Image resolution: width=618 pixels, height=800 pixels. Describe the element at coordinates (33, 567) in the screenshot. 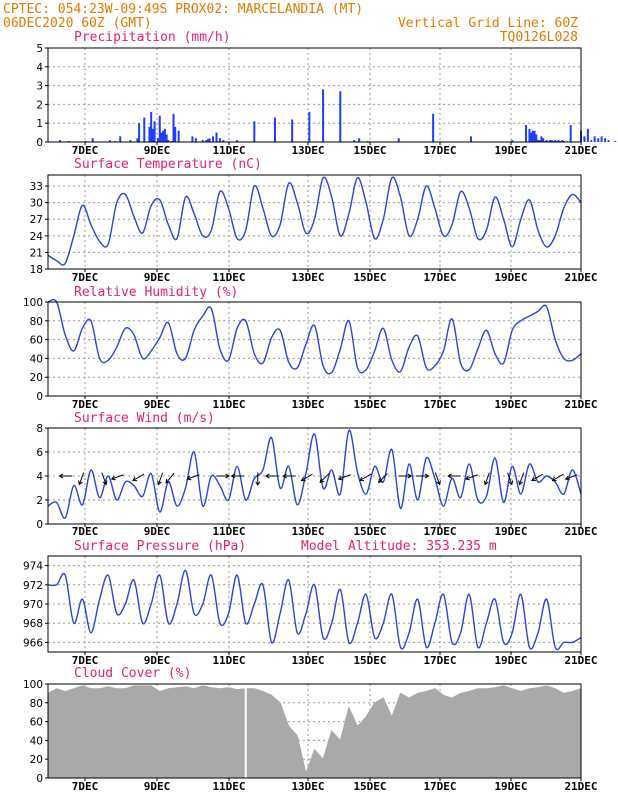

I see `y-tick-label: 974` at that location.